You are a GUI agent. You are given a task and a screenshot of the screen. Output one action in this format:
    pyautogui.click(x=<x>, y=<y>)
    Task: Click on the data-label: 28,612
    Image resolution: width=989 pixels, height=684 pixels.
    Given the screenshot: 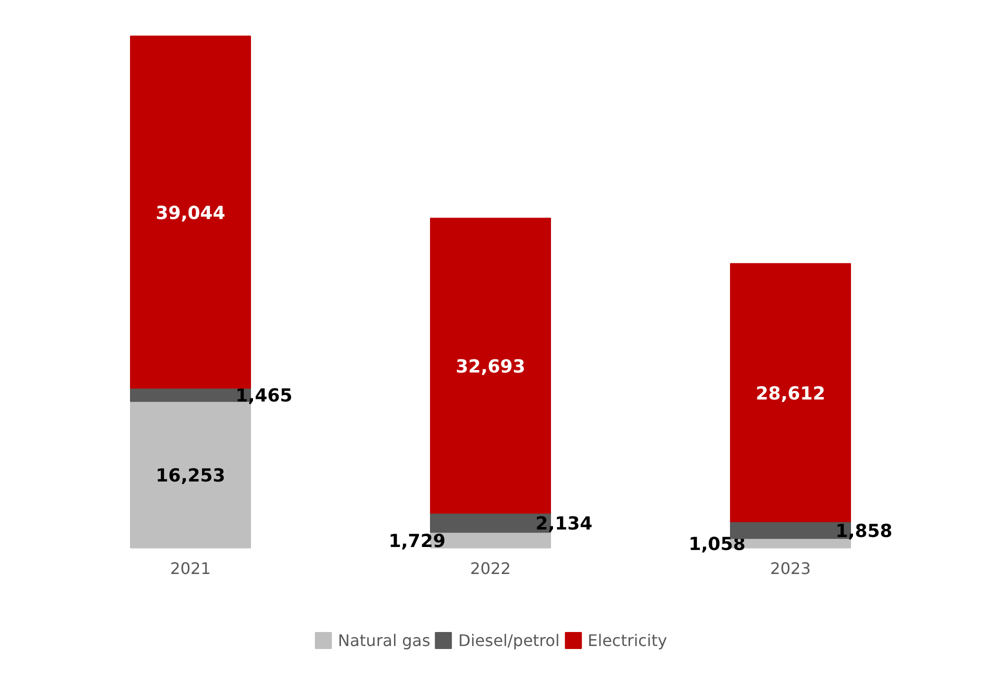 What is the action you would take?
    pyautogui.click(x=791, y=394)
    